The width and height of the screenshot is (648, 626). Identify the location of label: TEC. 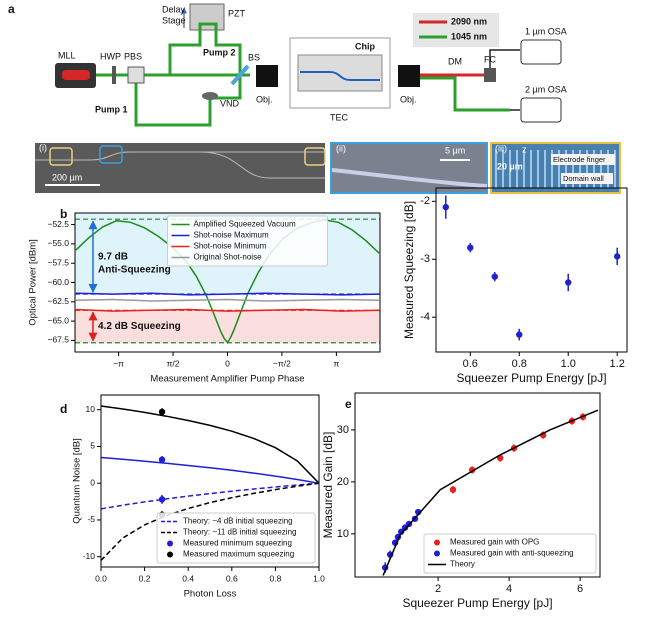
(339, 117).